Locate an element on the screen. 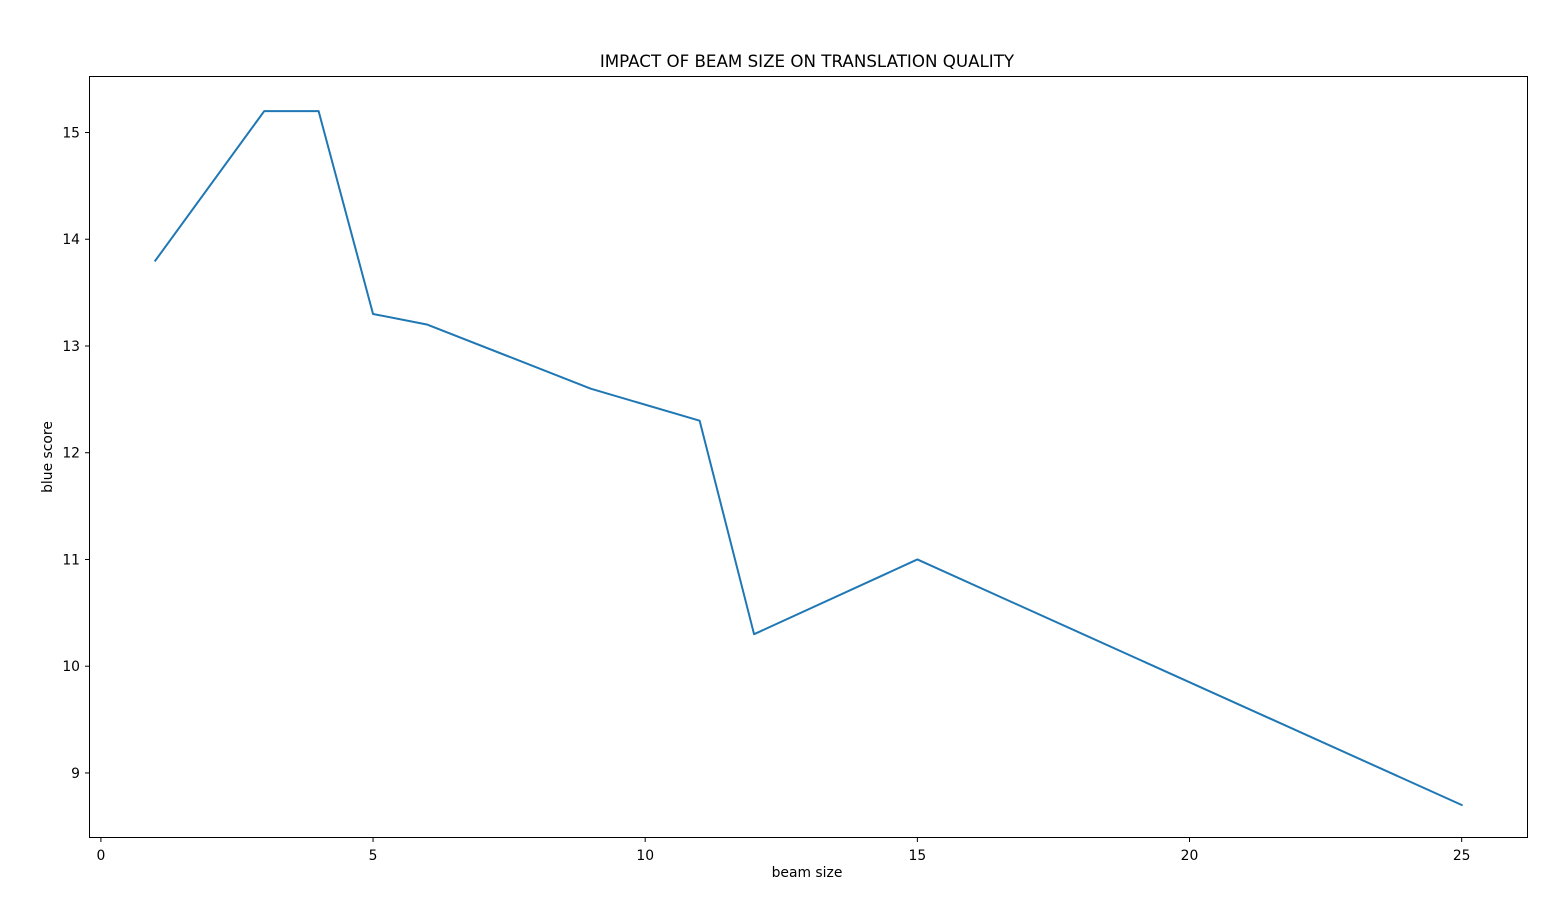 The image size is (1561, 899). y-tick-label: 10 is located at coordinates (71, 667).